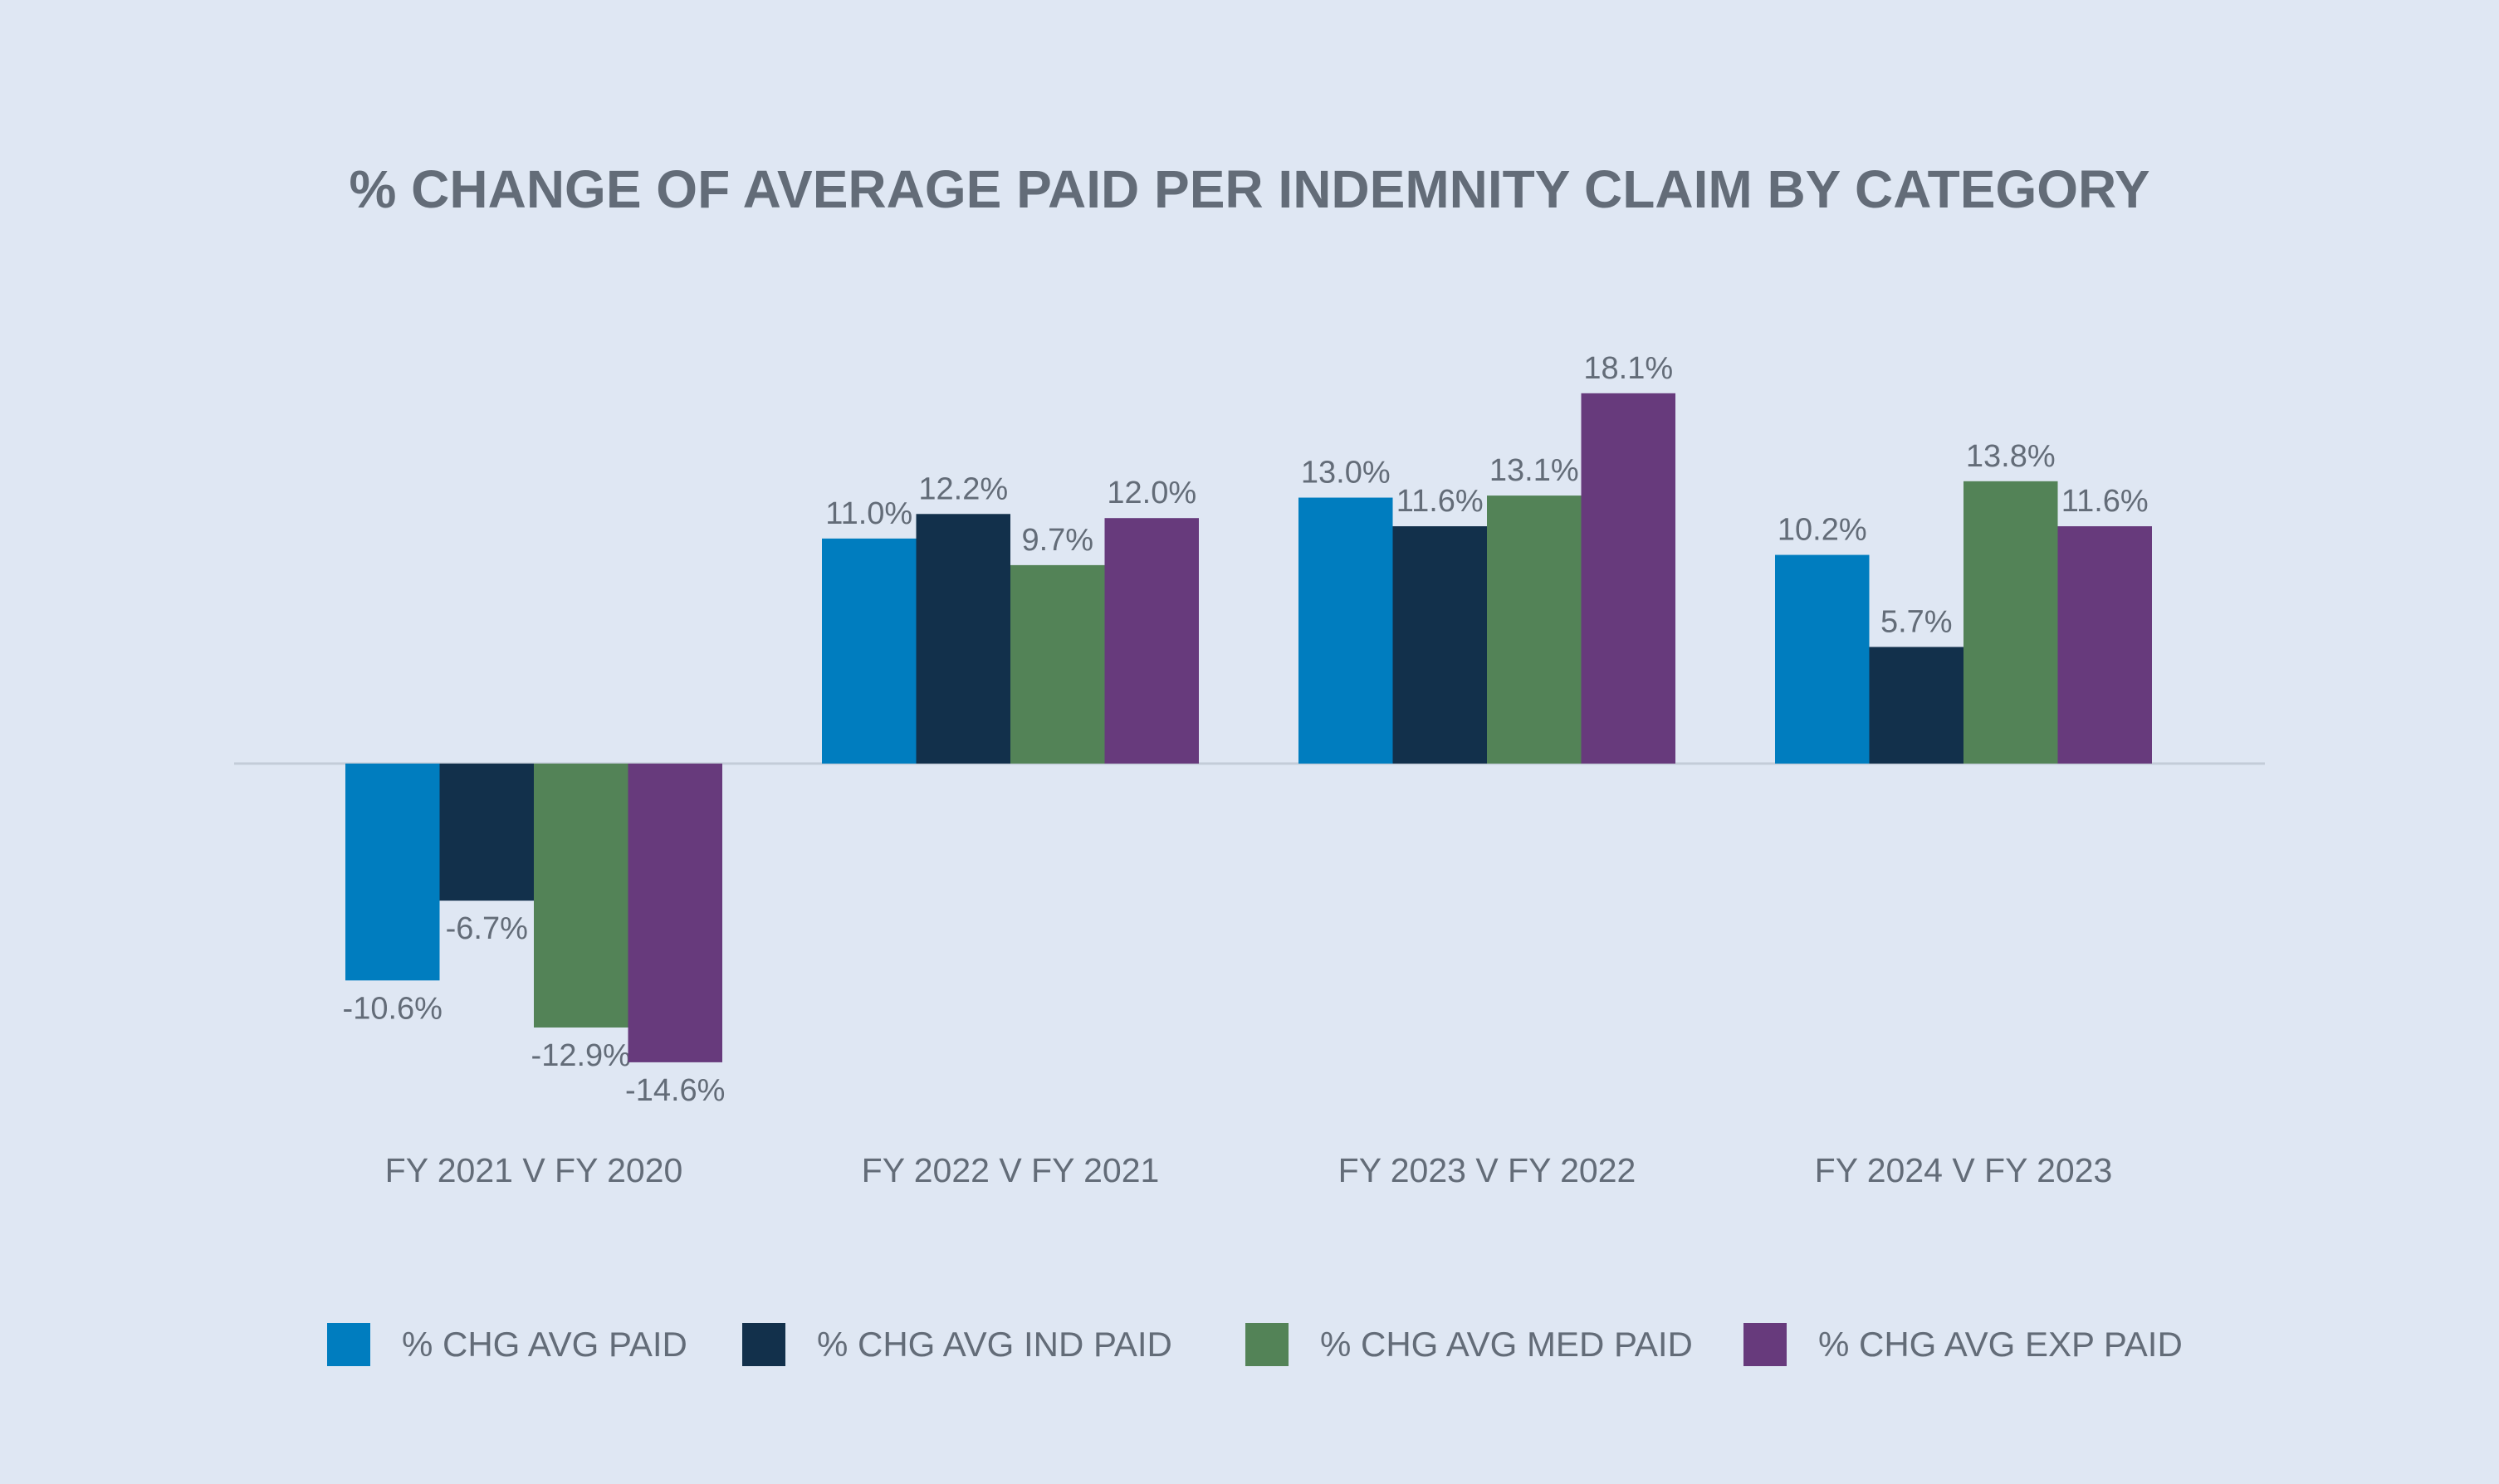 Image resolution: width=2499 pixels, height=1484 pixels. Describe the element at coordinates (1487, 1170) in the screenshot. I see `category-tick-label: FY 2023 V FY 2022` at that location.